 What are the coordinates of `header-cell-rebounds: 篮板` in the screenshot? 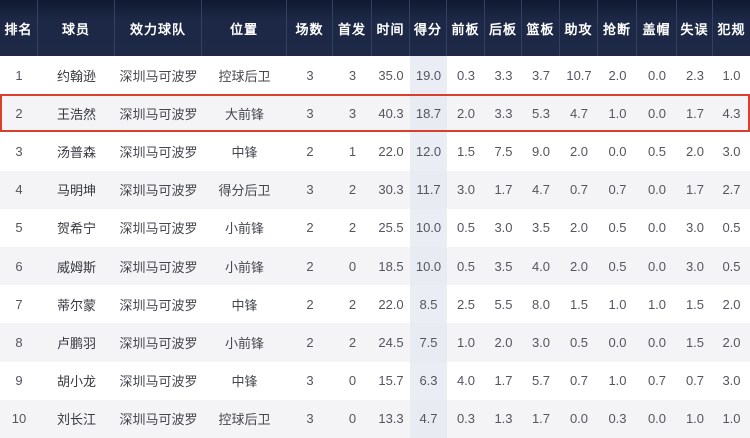 It's located at (541, 28).